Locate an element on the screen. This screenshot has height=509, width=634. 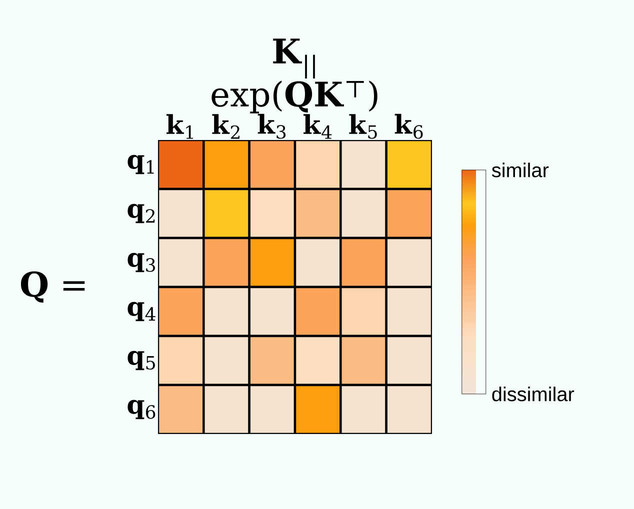
y-tick-label: q$_{3}$ is located at coordinates (141, 262).